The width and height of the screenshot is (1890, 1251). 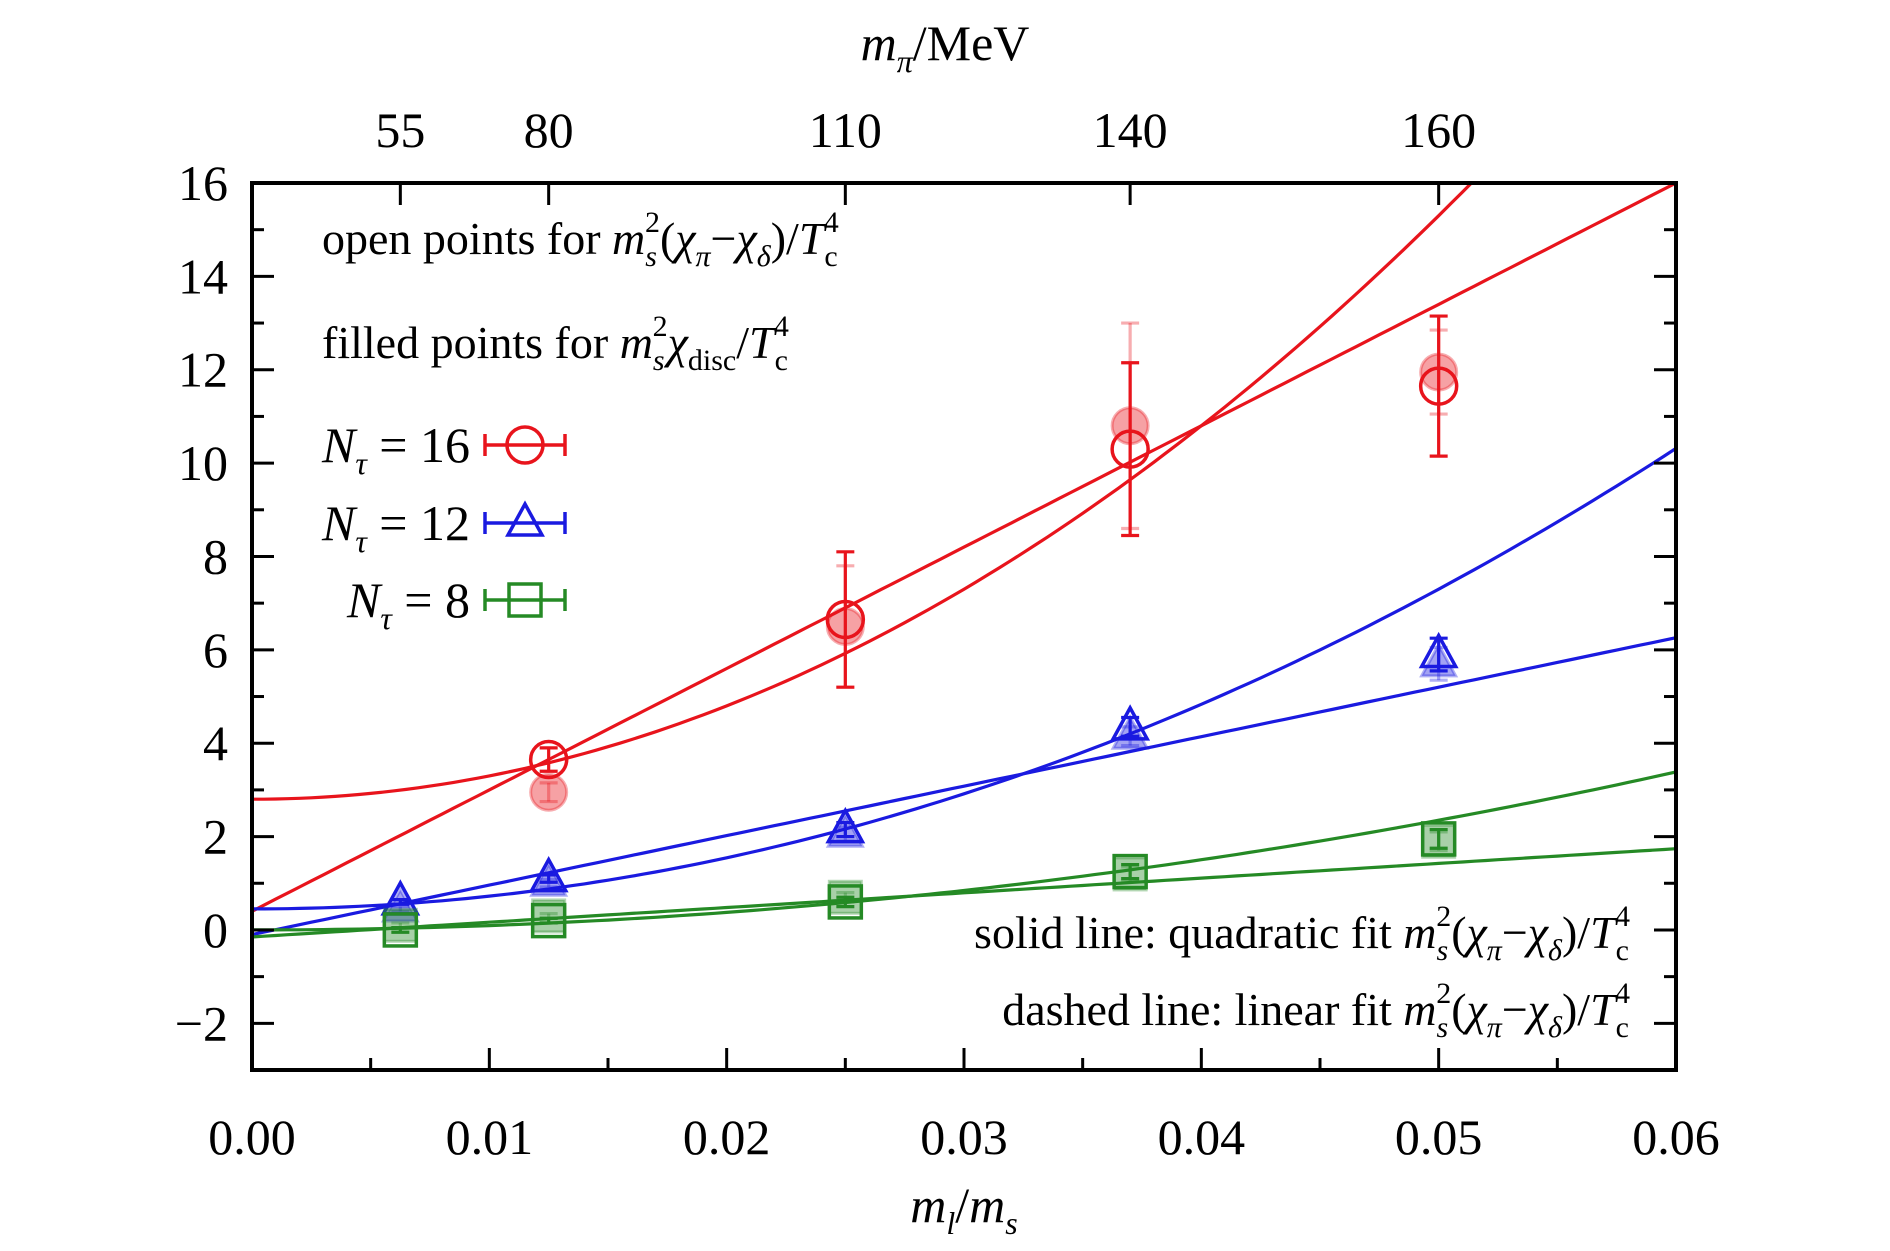 I want to click on x-tick-label: 0.04, so click(x=1202, y=1137).